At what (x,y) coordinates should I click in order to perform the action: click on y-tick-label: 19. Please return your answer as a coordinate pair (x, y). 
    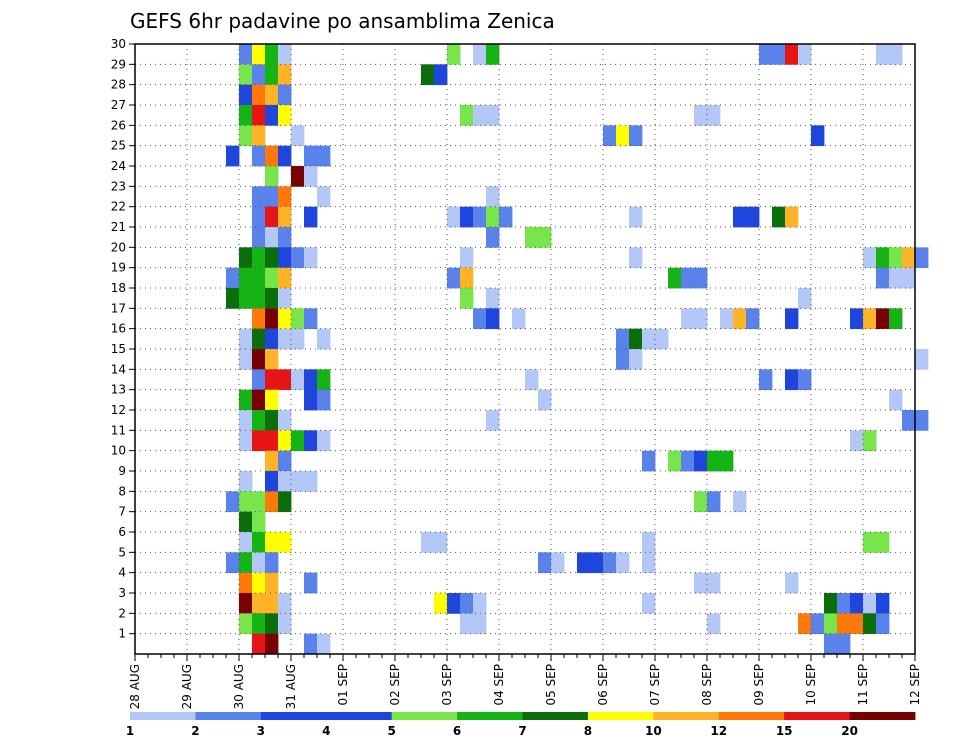
    Looking at the image, I should click on (118, 268).